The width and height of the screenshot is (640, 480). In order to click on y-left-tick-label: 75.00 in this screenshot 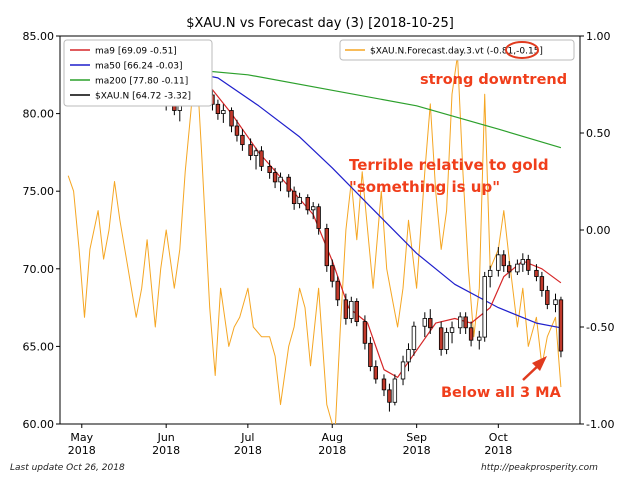, I will do `click(39, 191)`.